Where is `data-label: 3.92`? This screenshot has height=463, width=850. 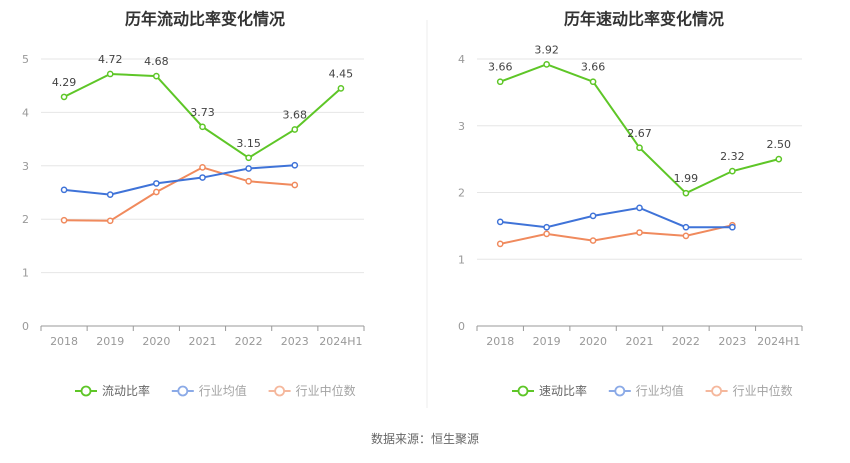 data-label: 3.92 is located at coordinates (546, 49).